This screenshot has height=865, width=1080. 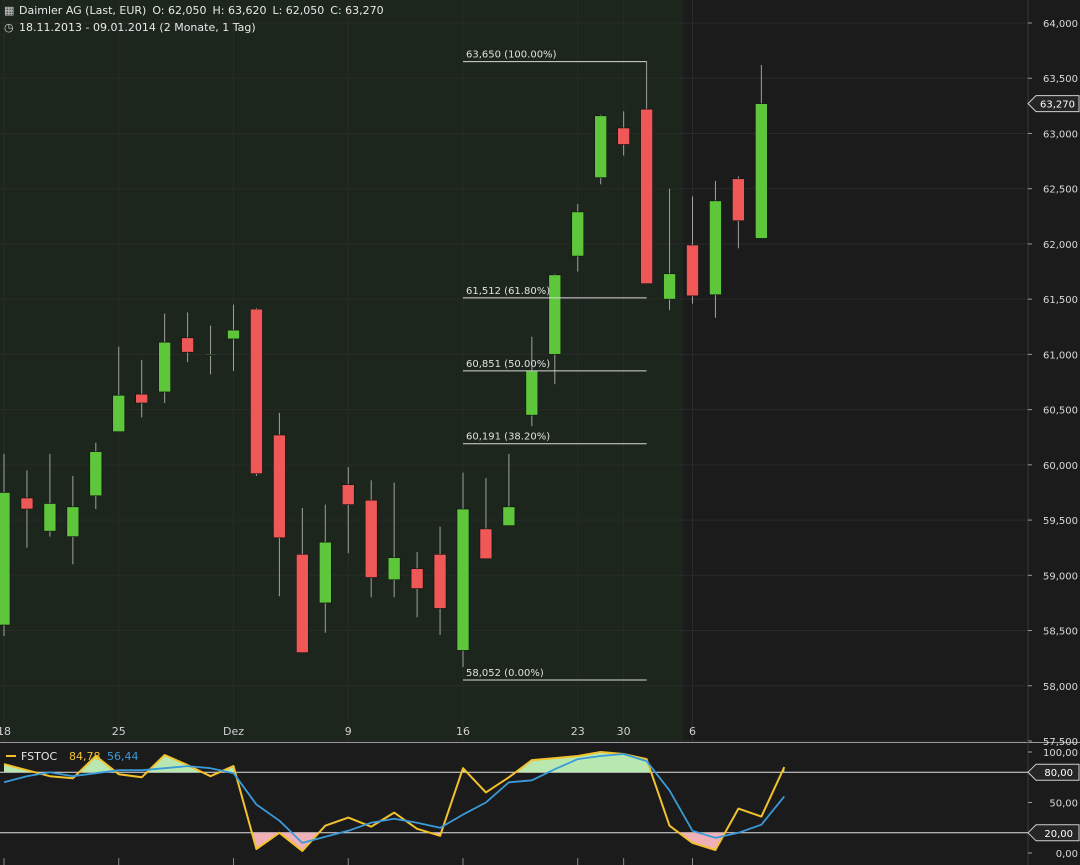 I want to click on x-tick-label: 16, so click(x=463, y=731).